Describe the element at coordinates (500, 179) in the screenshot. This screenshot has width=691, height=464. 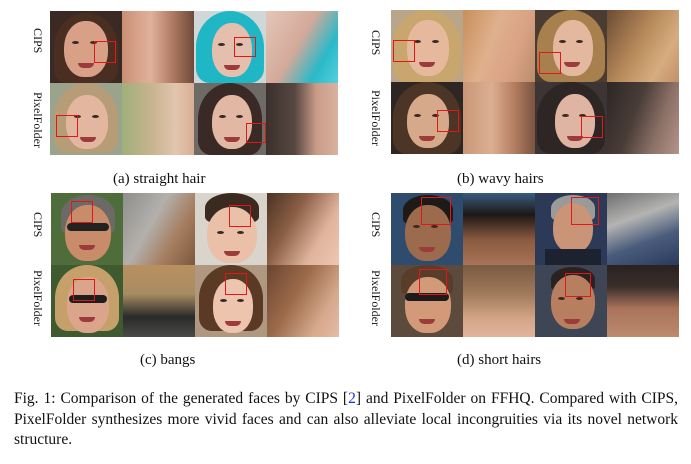
I see `subcaption: (b) wavy hairs` at that location.